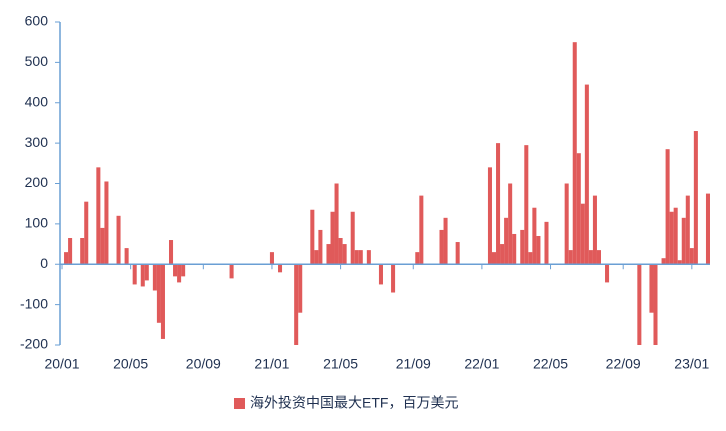 This screenshot has width=726, height=431. Describe the element at coordinates (691, 364) in the screenshot. I see `x-tick-label: 23/01` at that location.